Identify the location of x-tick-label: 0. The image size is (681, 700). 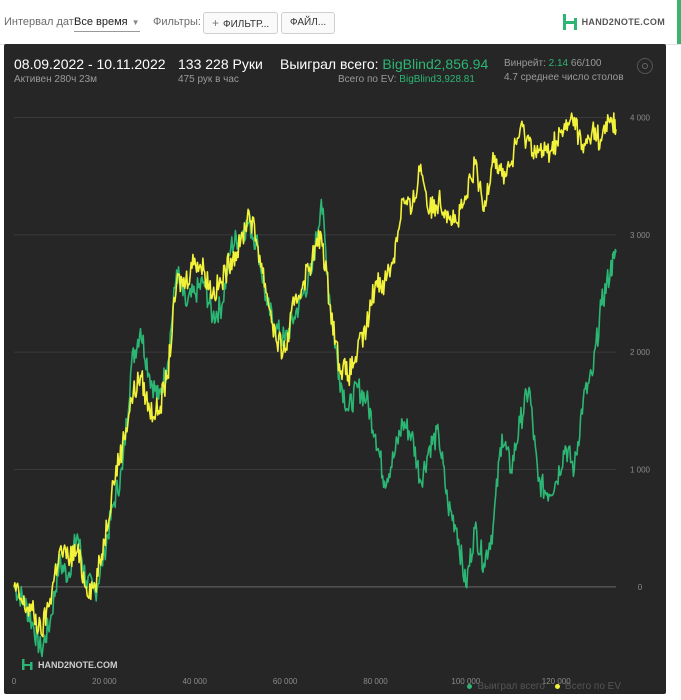
(14, 681).